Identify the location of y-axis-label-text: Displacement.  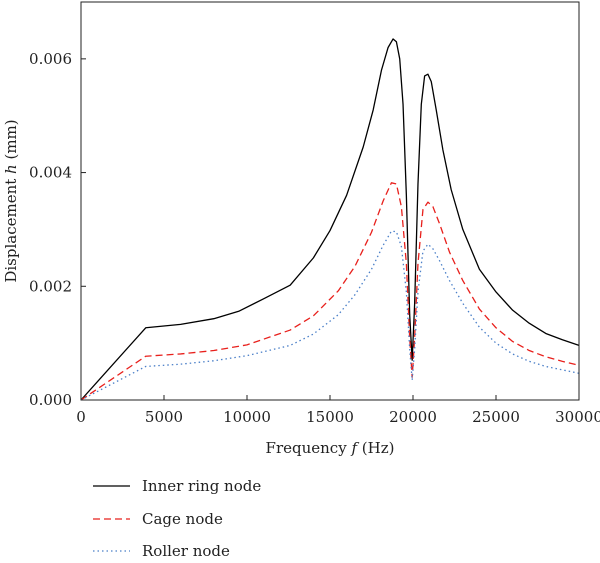
(11, 228).